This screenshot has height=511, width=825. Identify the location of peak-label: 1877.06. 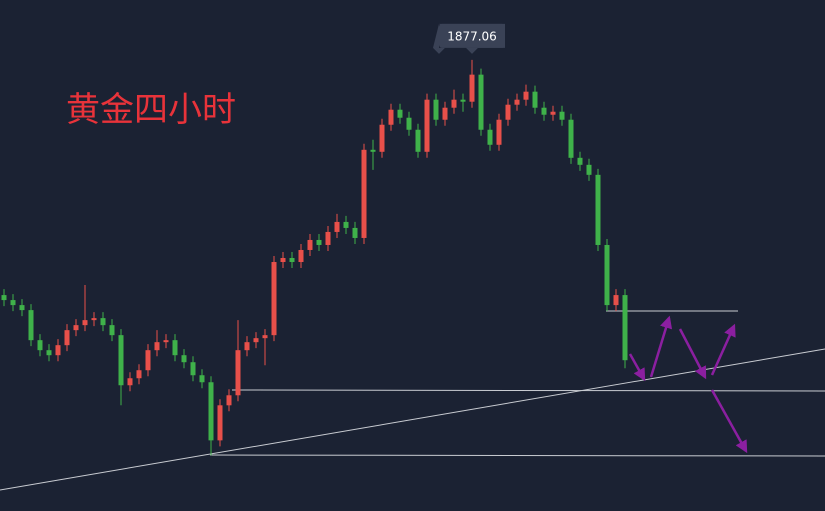
(469, 38).